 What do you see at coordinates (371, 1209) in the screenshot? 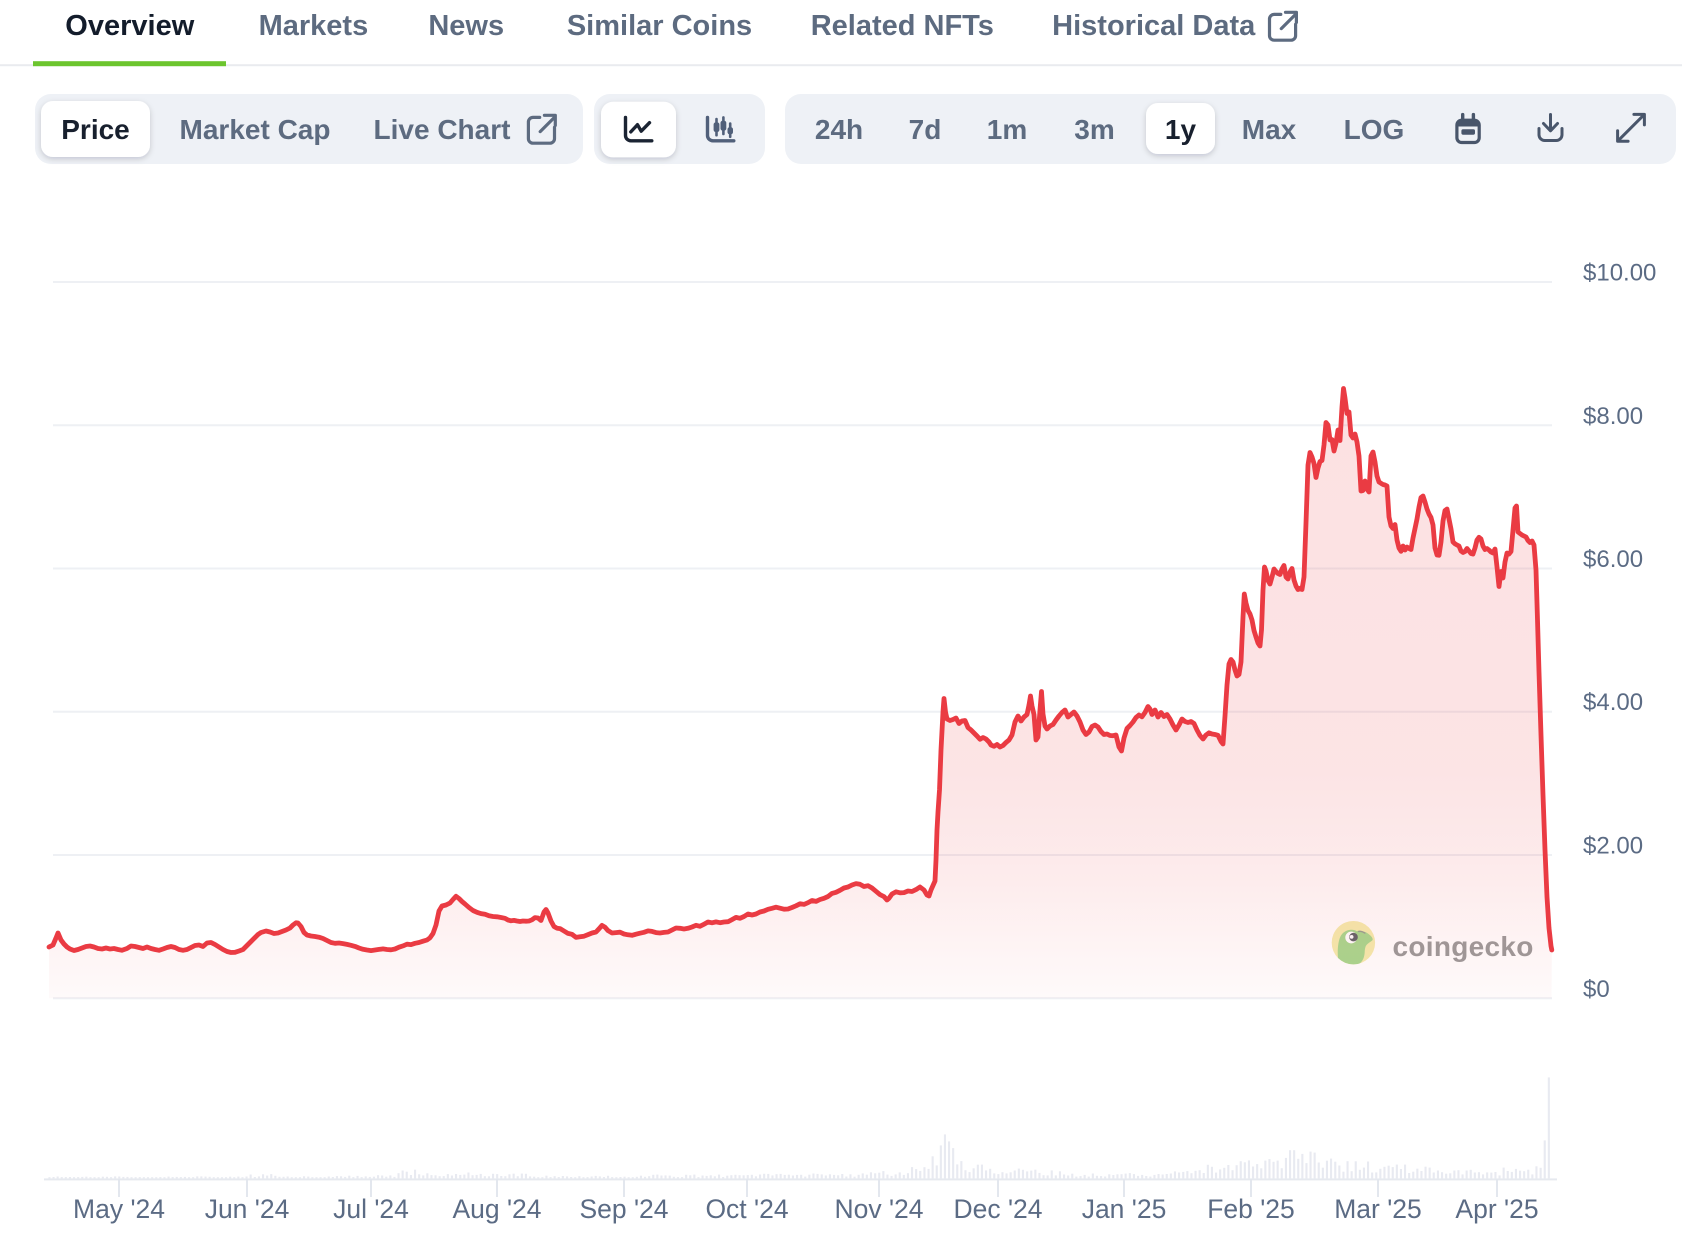
I see `svg-text: Jul '24` at bounding box center [371, 1209].